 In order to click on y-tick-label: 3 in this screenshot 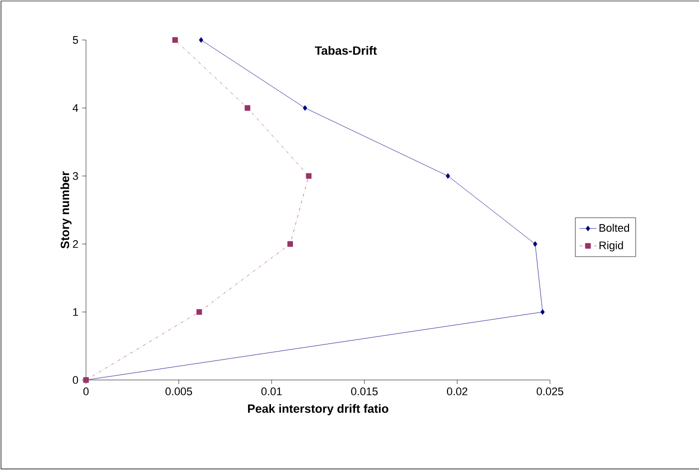, I will do `click(75, 176)`.